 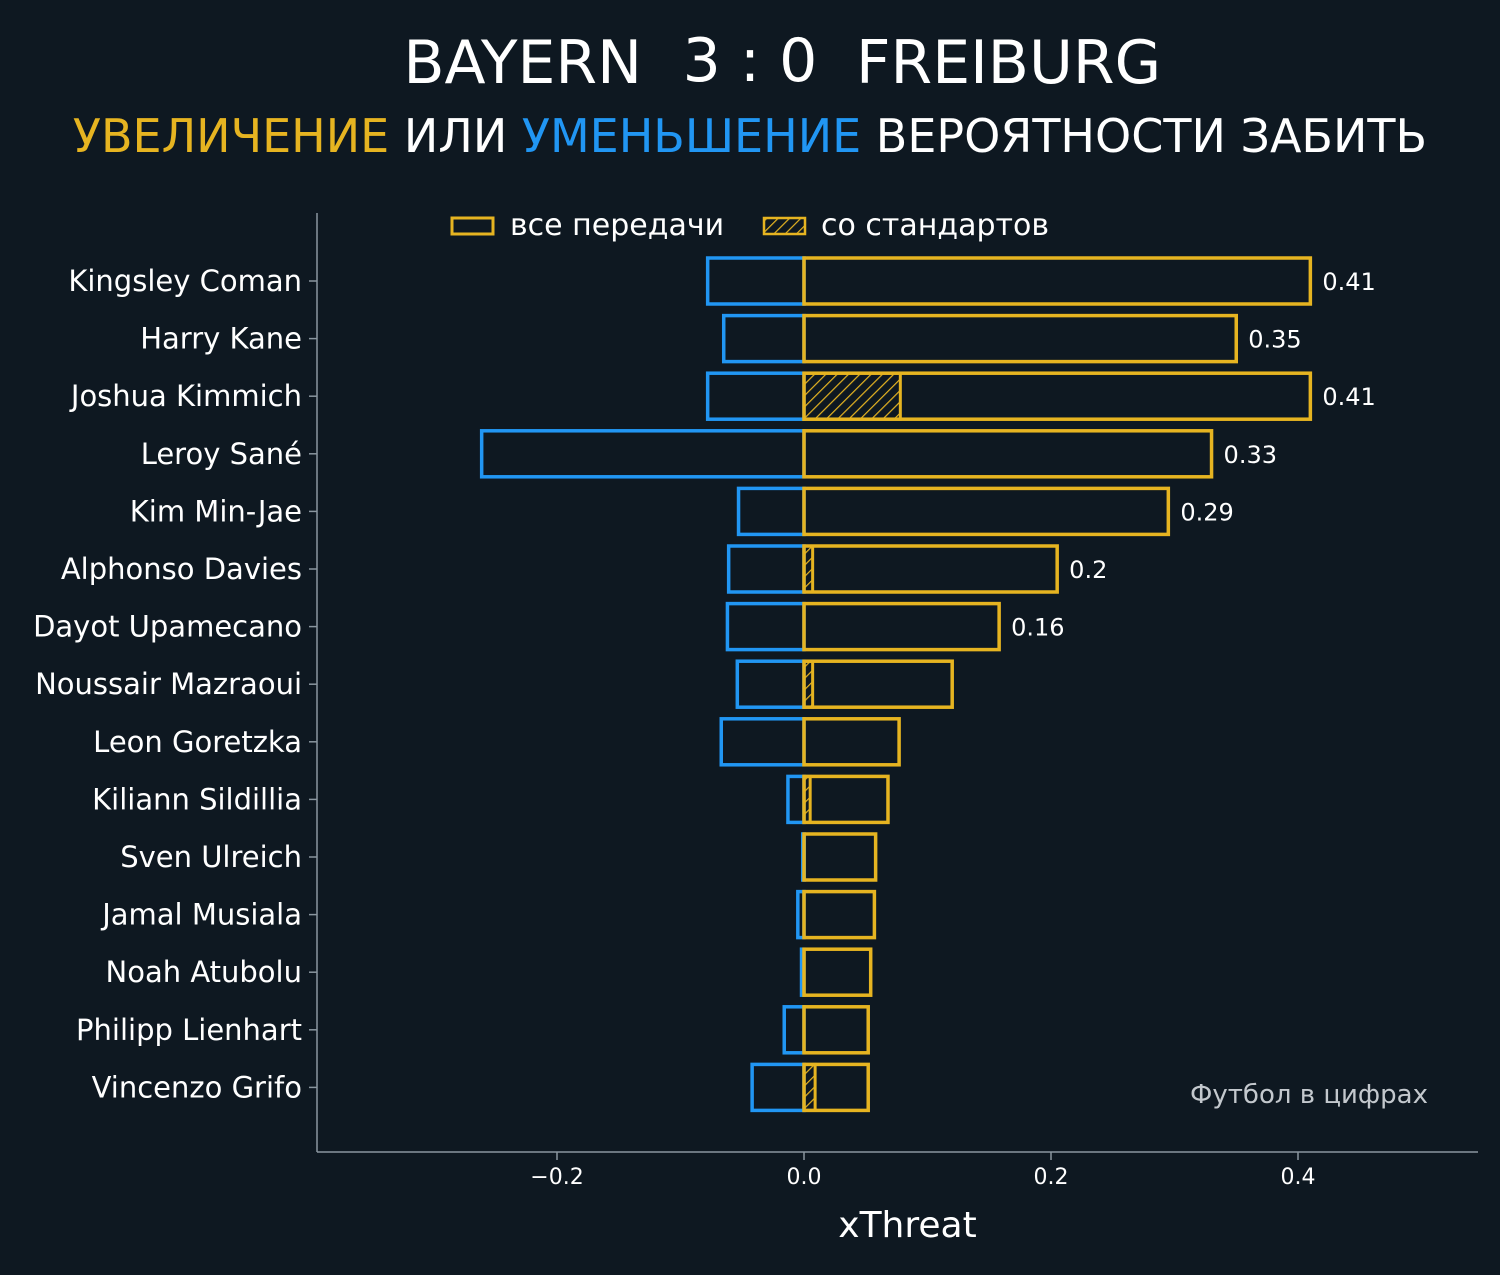 I want to click on y-tick-label: Alphonso Davies, so click(x=181, y=569).